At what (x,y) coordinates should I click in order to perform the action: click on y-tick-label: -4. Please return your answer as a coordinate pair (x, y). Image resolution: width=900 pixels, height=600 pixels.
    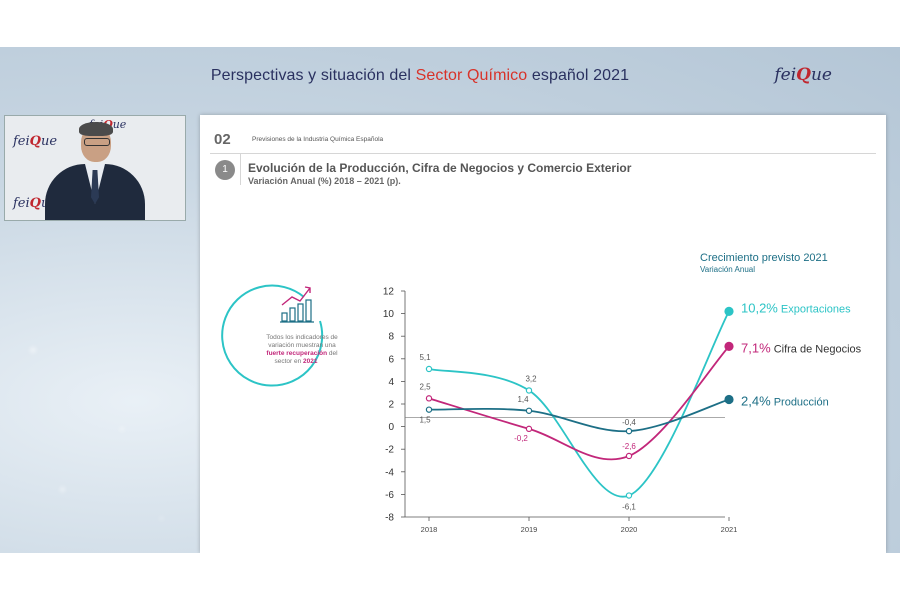
    Looking at the image, I should click on (389, 472).